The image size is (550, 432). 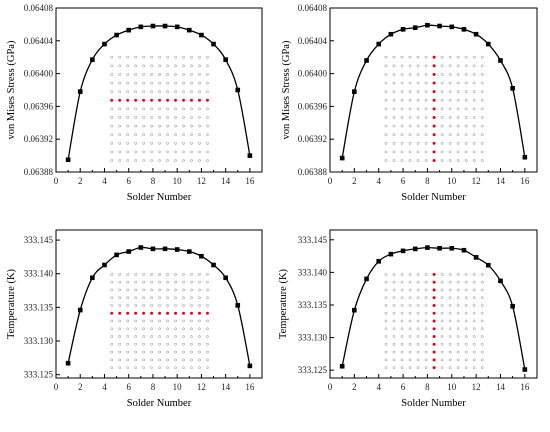 I want to click on y-tick-label: 333.140, so click(x=39, y=274).